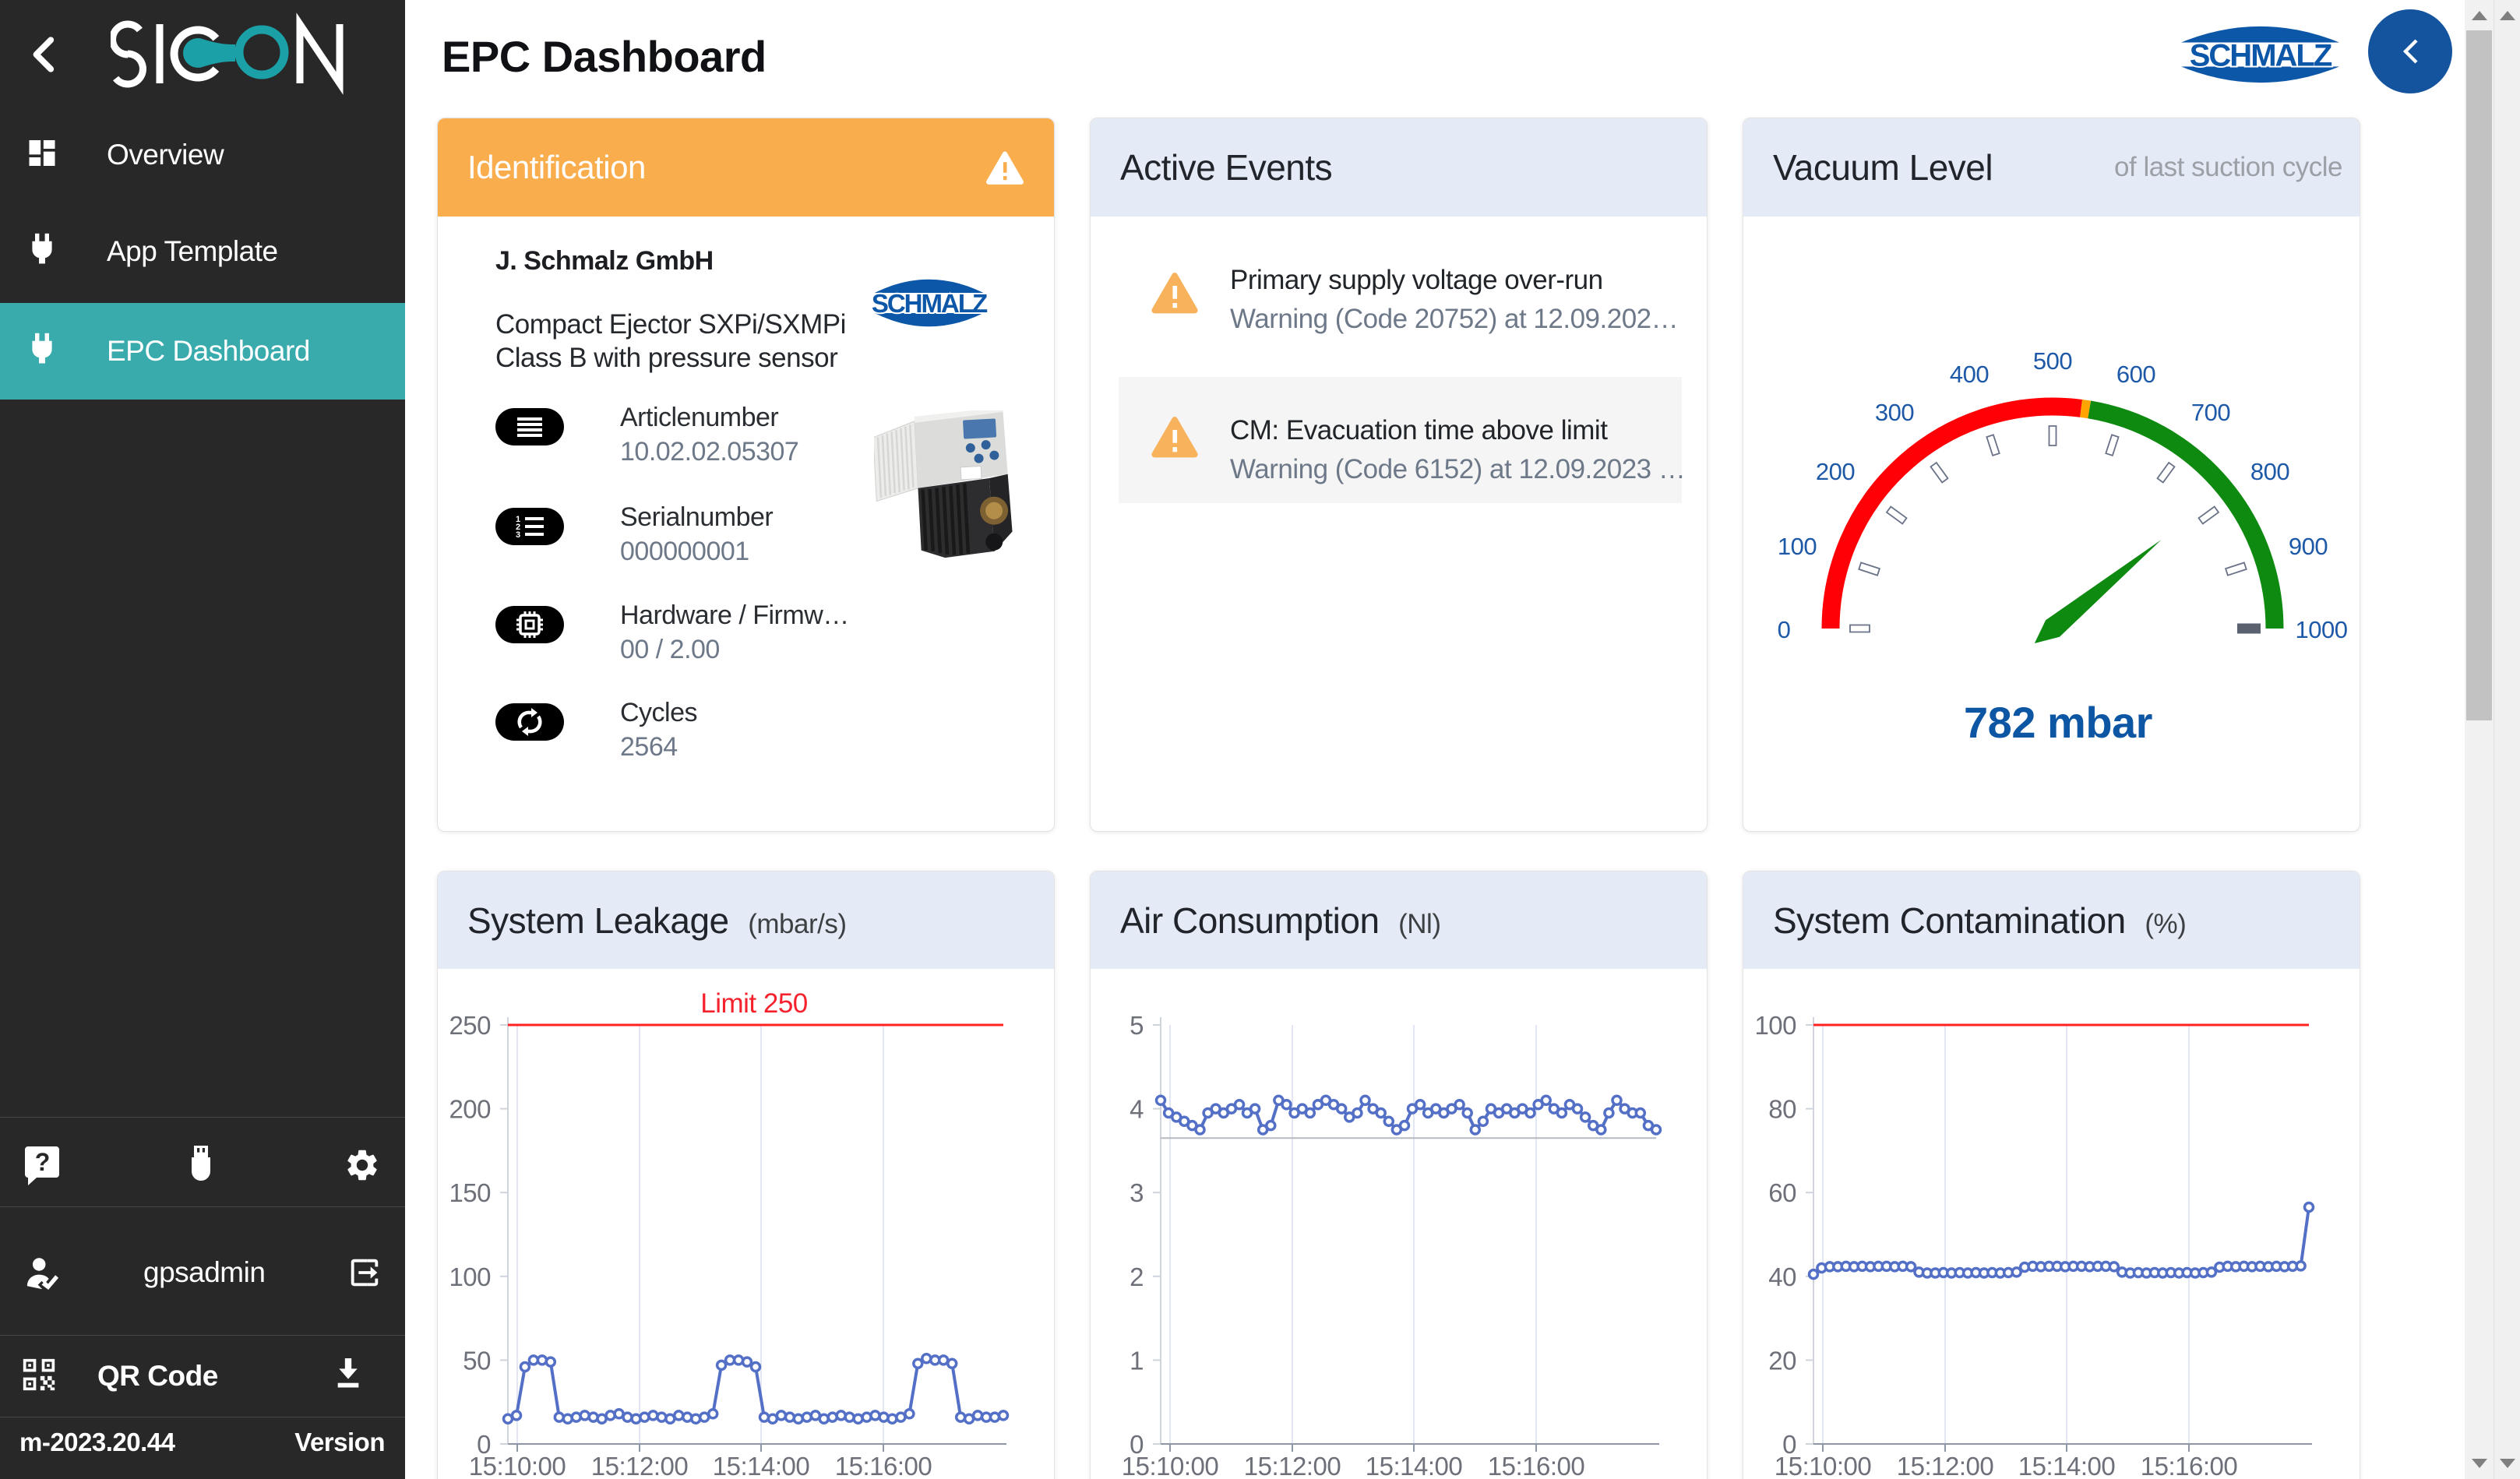 This screenshot has height=1479, width=2520. Describe the element at coordinates (470, 1192) in the screenshot. I see `svg-text: 150` at that location.